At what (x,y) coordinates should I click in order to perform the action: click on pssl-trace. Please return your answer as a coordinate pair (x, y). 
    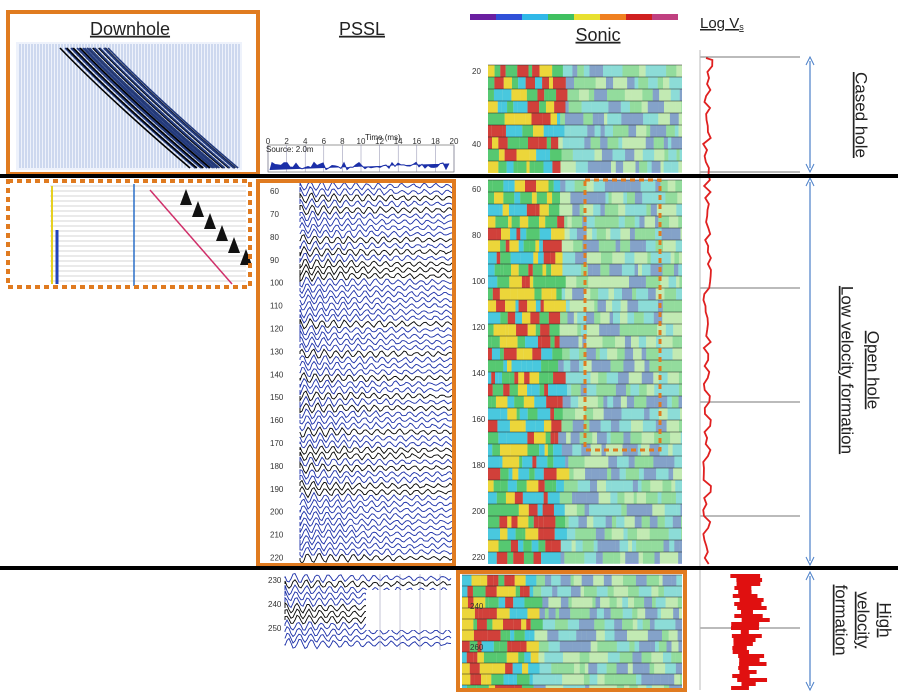
    Looking at the image, I should click on (359, 166).